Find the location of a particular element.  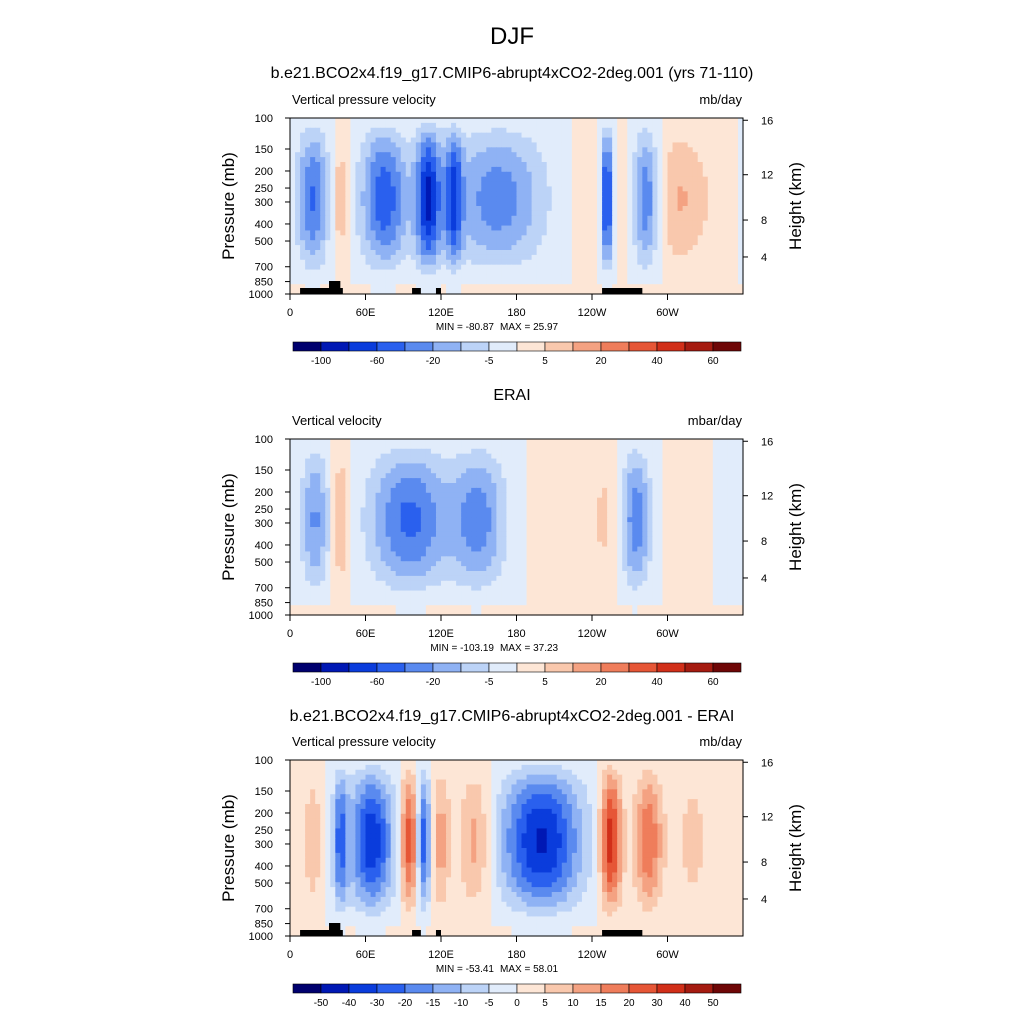

colorbar-swatch is located at coordinates (475, 346).